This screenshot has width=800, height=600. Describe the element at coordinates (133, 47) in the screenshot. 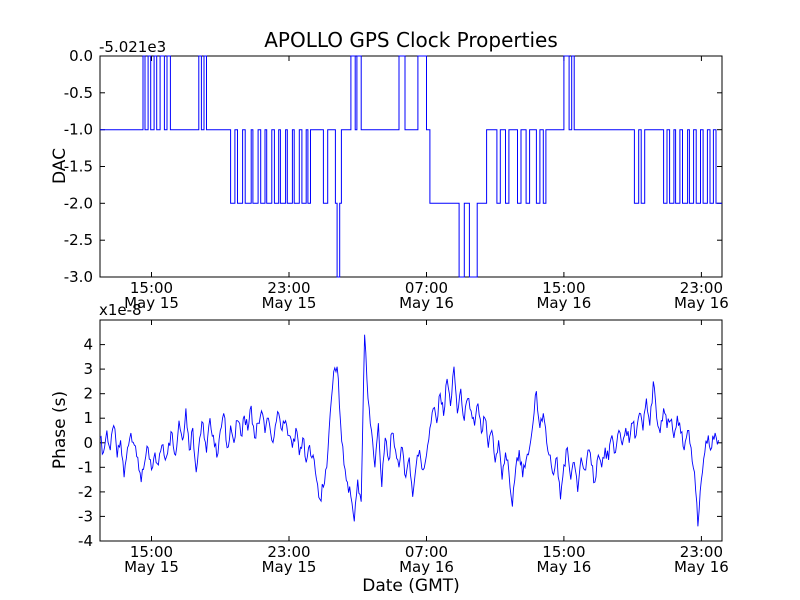

I see `y-axis-offset-text: -5.021e3` at that location.